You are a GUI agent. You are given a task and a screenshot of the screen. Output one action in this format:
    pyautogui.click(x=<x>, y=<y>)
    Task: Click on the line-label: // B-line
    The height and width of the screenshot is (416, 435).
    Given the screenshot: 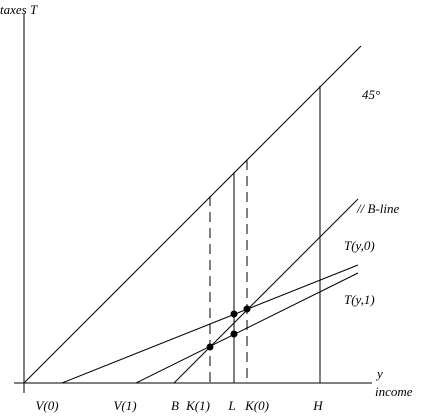 What is the action you would take?
    pyautogui.click(x=377, y=208)
    